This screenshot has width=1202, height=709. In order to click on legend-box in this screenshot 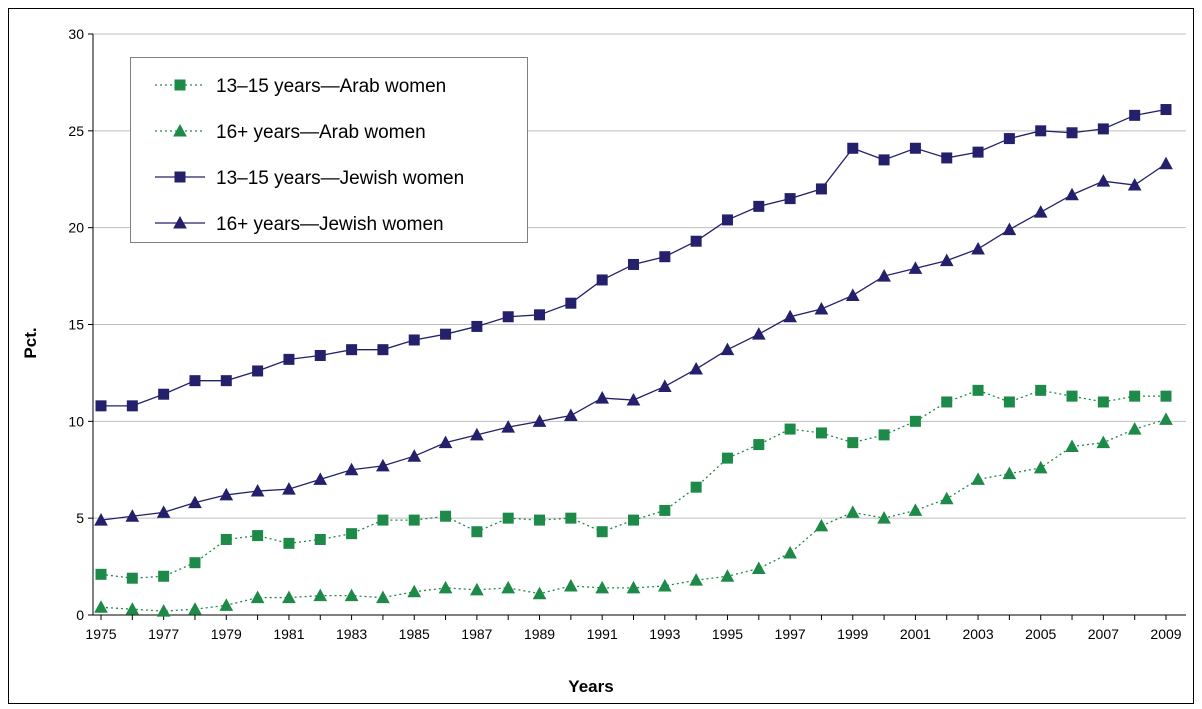, I will do `click(329, 150)`.